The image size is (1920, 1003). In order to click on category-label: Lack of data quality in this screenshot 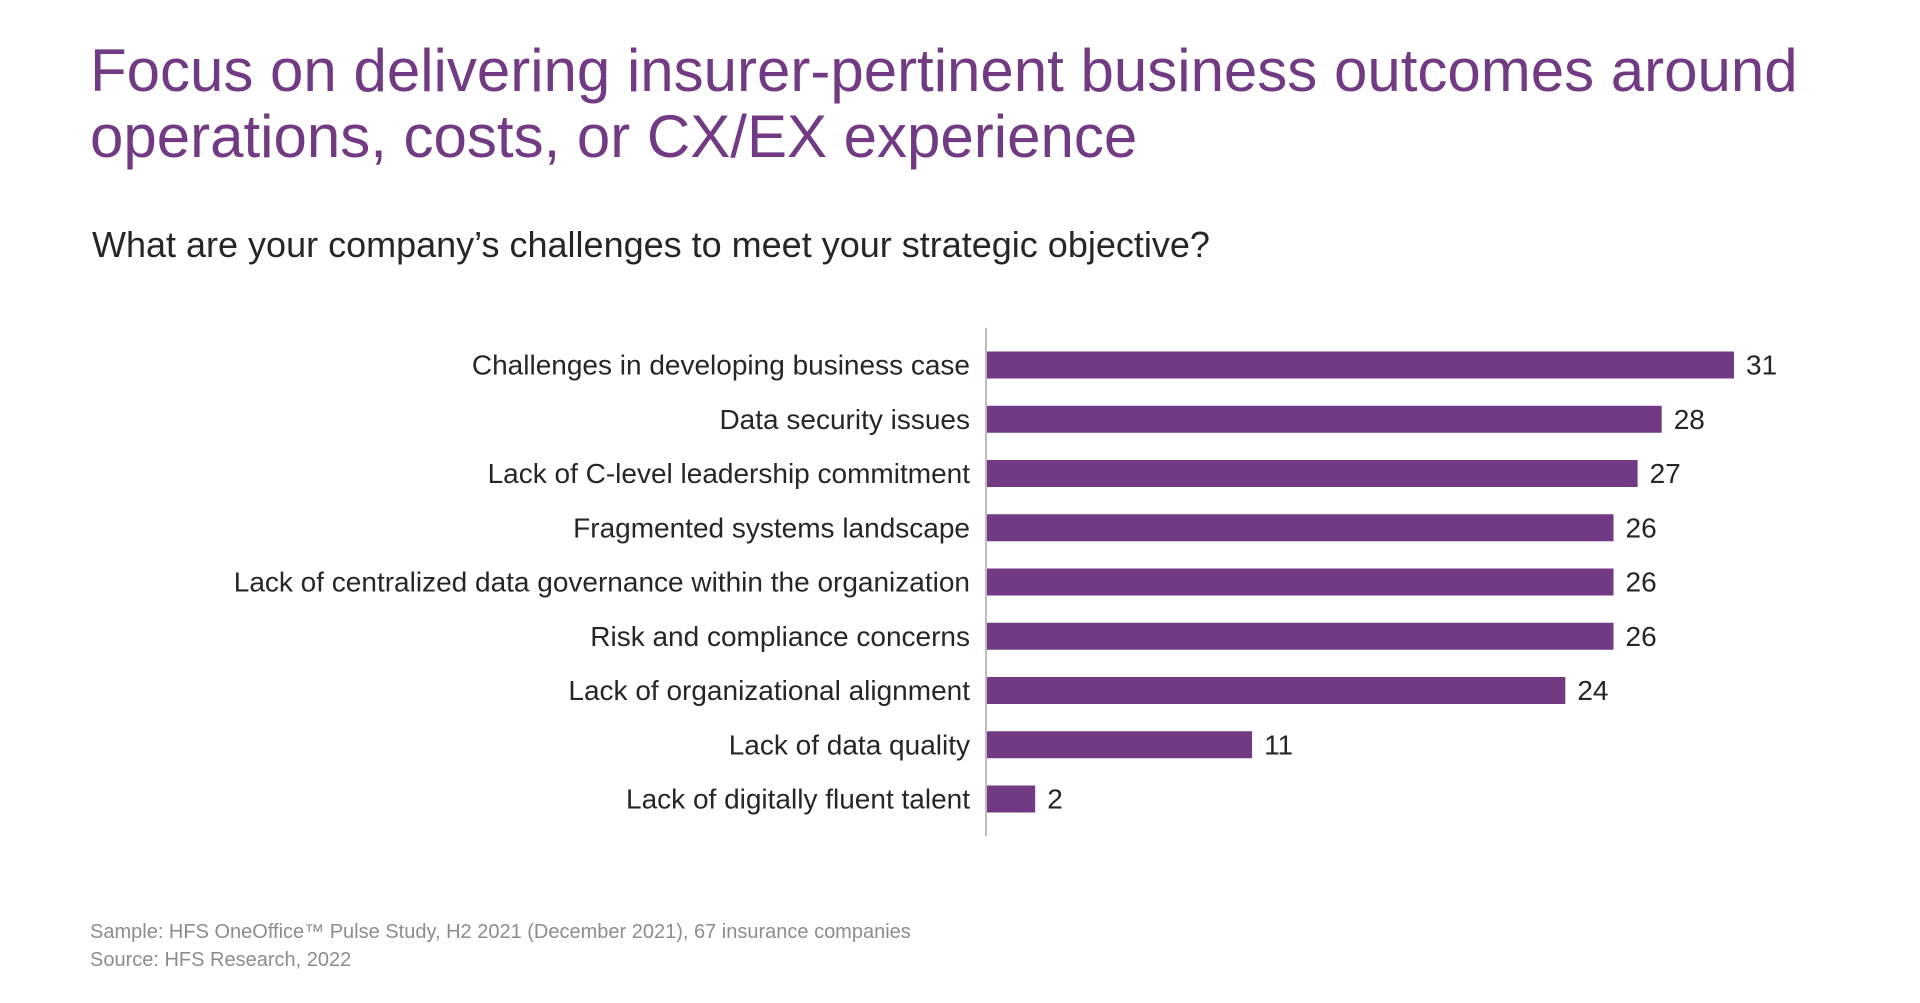, I will do `click(849, 744)`.